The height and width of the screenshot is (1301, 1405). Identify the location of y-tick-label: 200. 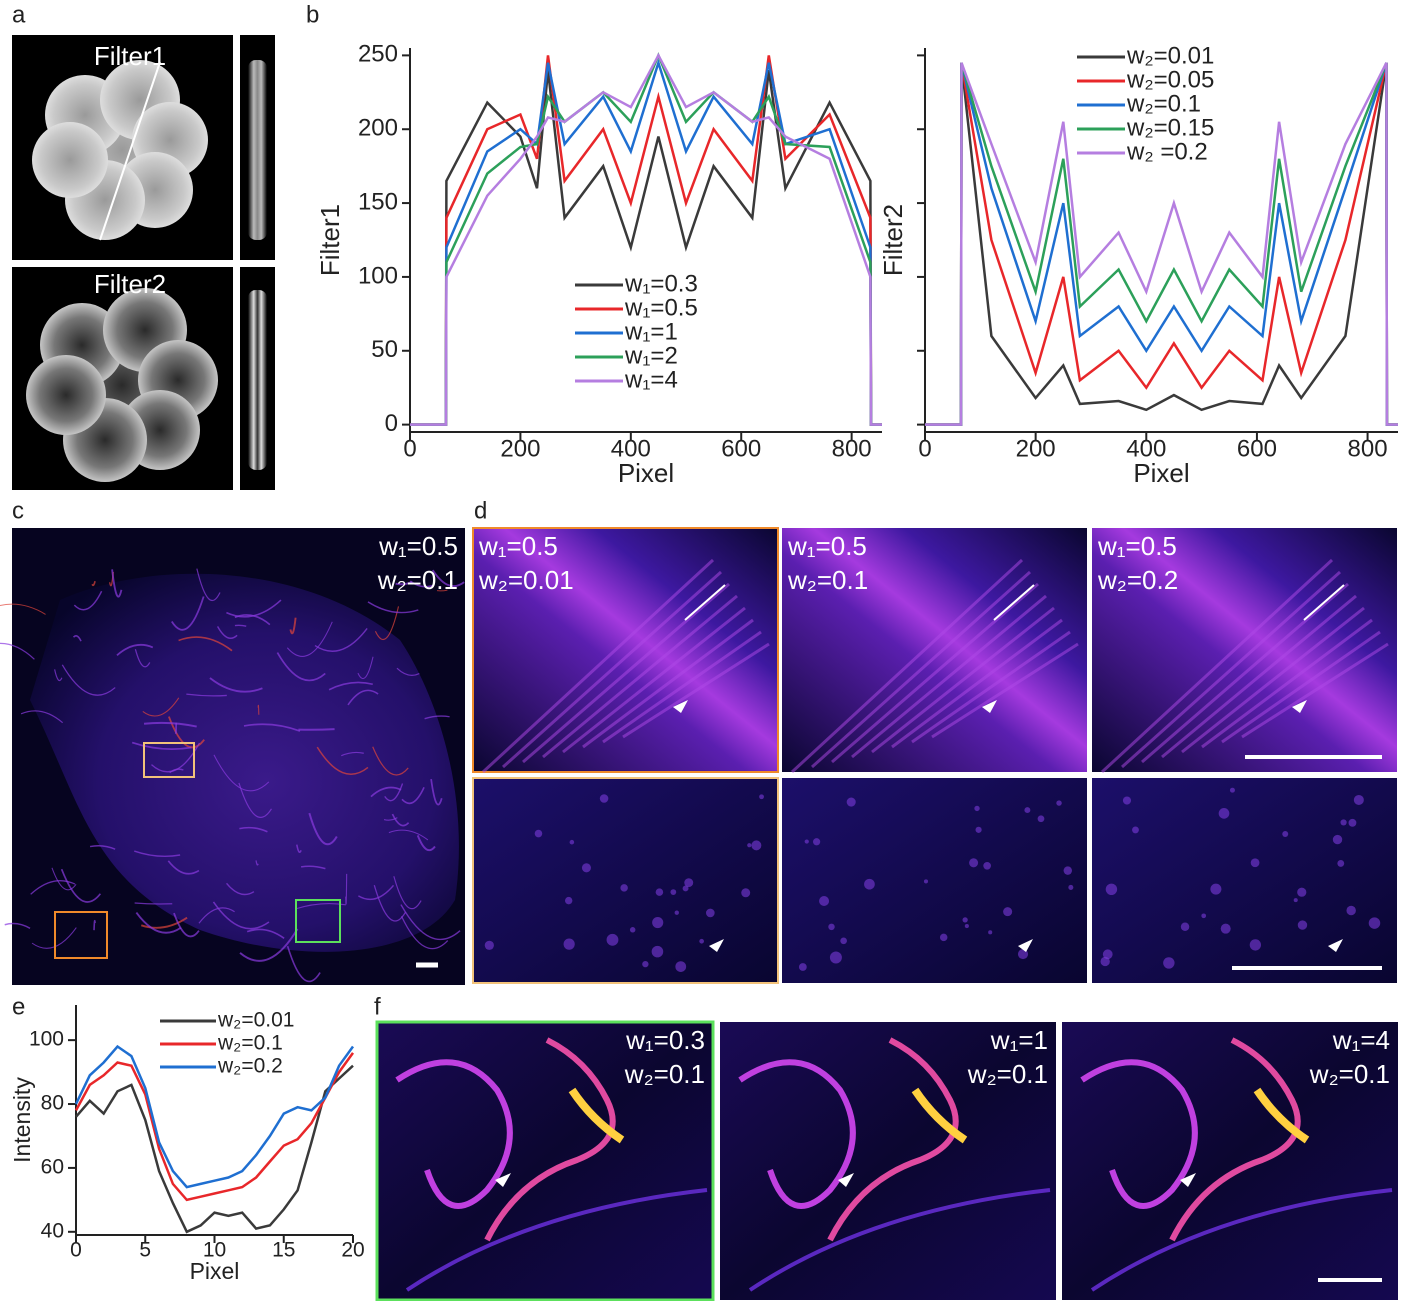
(378, 128).